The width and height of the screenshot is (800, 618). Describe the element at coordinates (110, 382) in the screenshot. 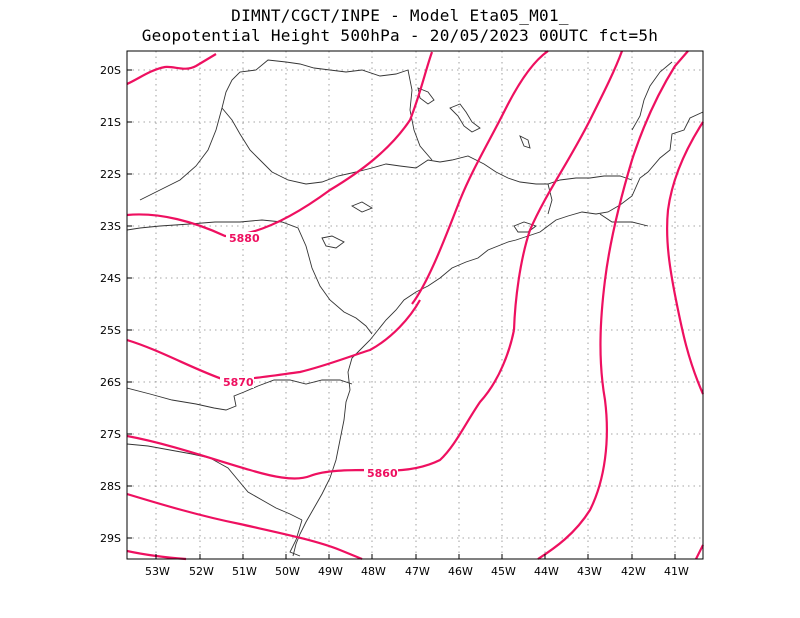

I see `y-tick-label: 26S` at that location.